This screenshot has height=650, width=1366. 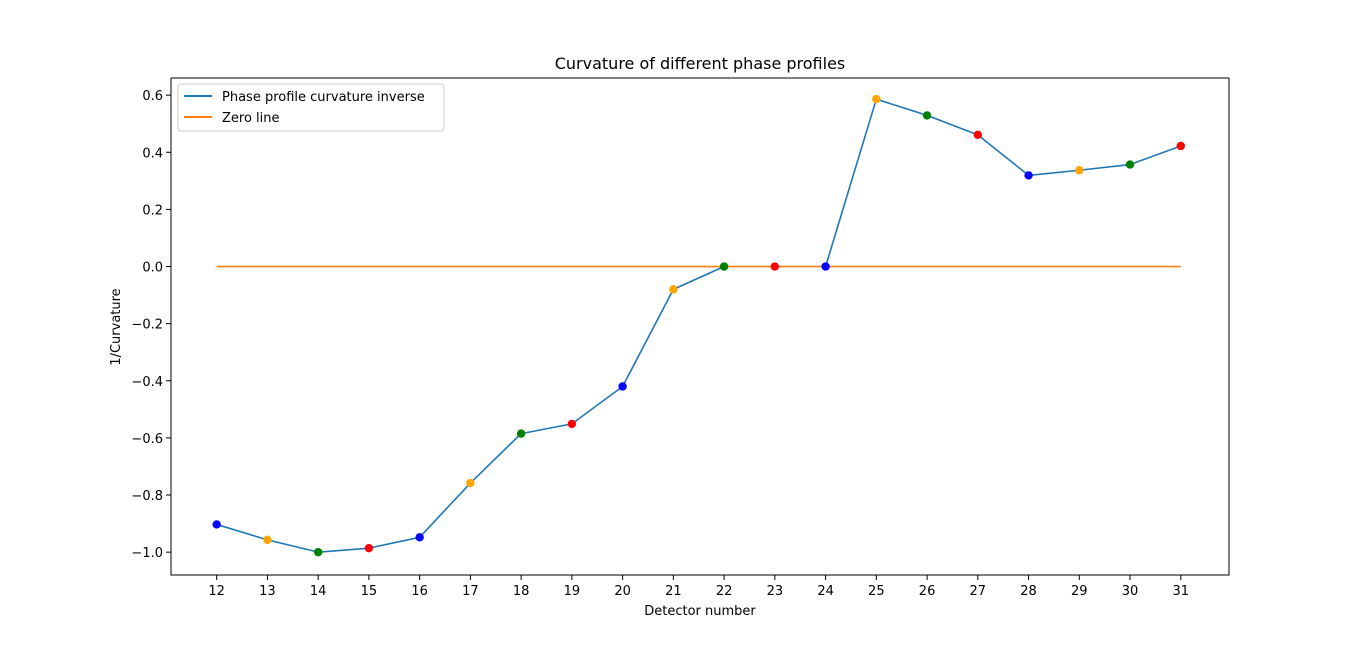 What do you see at coordinates (572, 591) in the screenshot?
I see `x-tick-label-19: 19` at bounding box center [572, 591].